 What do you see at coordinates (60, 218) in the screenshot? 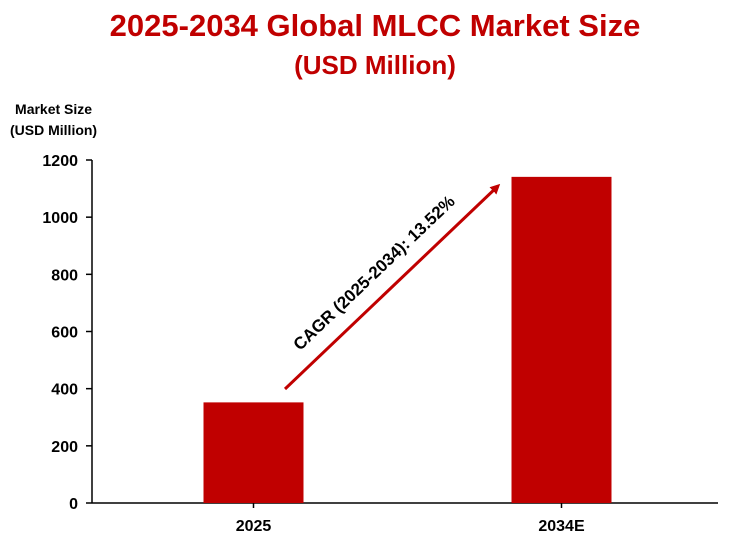
I see `y-tick-label: 1000` at bounding box center [60, 218].